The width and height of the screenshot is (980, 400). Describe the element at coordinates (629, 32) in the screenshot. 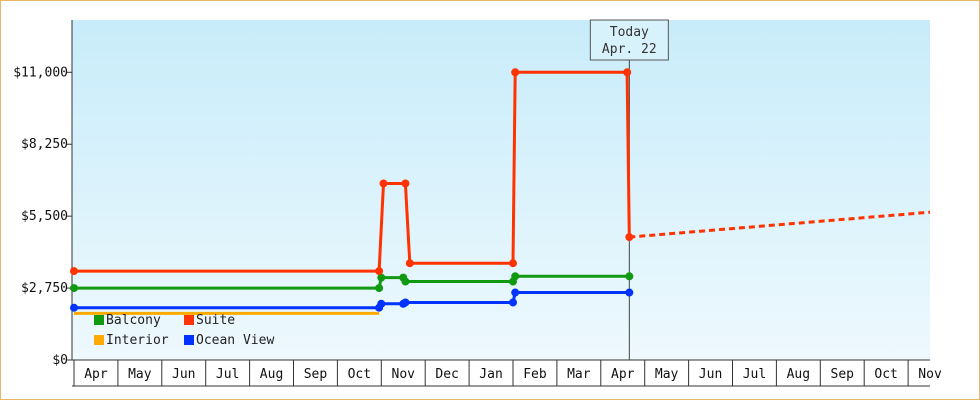

I see `today-label: Today` at that location.